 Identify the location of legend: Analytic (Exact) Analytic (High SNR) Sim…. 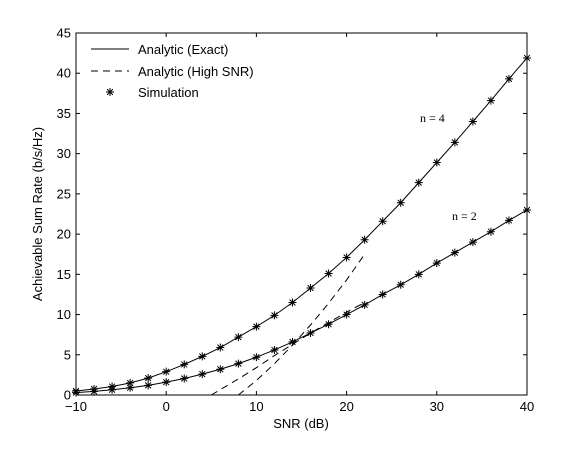
(172, 71).